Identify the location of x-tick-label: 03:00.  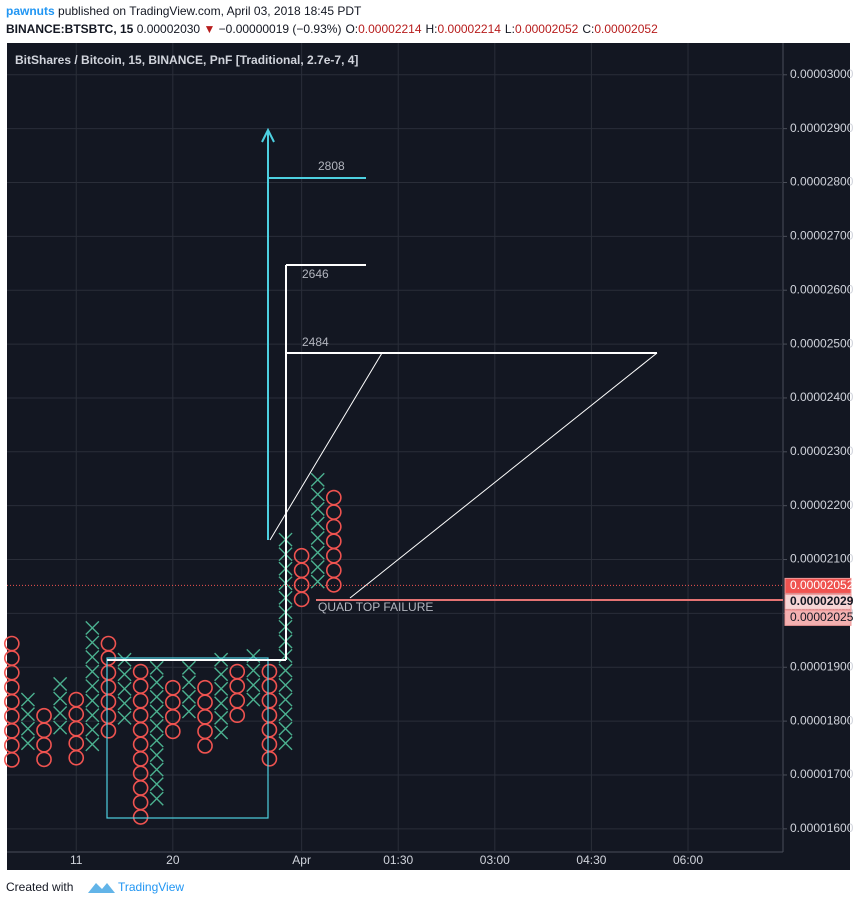
(495, 860).